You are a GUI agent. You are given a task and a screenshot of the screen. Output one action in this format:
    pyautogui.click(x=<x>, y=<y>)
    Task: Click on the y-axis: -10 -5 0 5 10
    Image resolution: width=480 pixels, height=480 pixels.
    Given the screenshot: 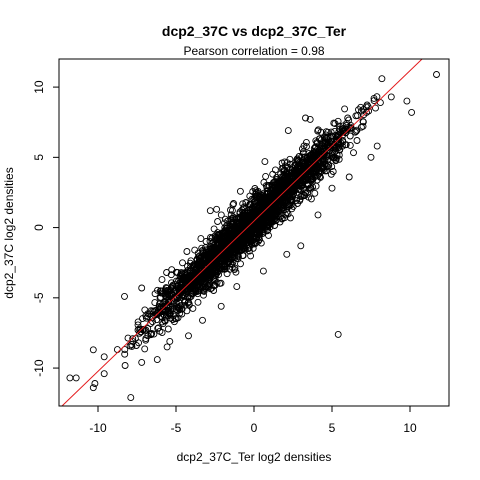 What is the action you would take?
    pyautogui.click(x=45, y=228)
    